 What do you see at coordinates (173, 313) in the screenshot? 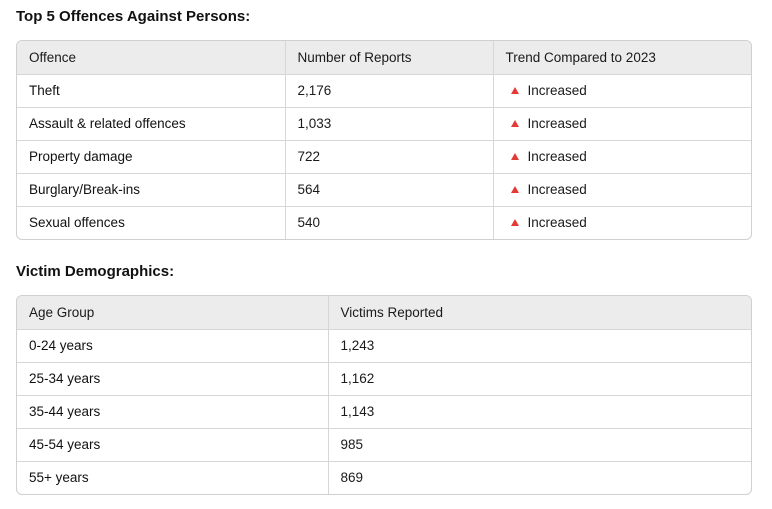
I see `column-header-age-group: Age Group` at bounding box center [173, 313].